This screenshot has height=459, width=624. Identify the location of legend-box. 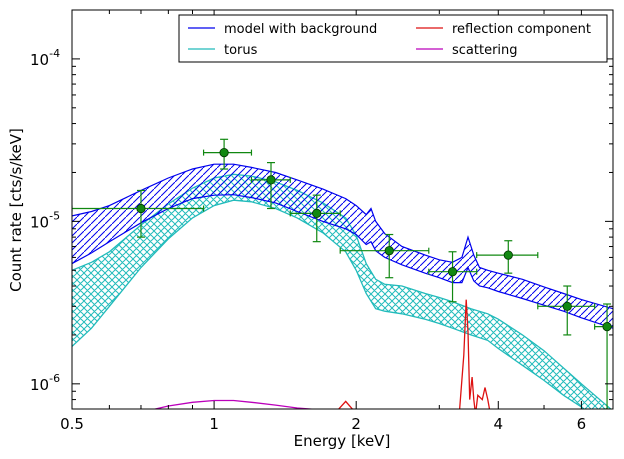
(393, 38).